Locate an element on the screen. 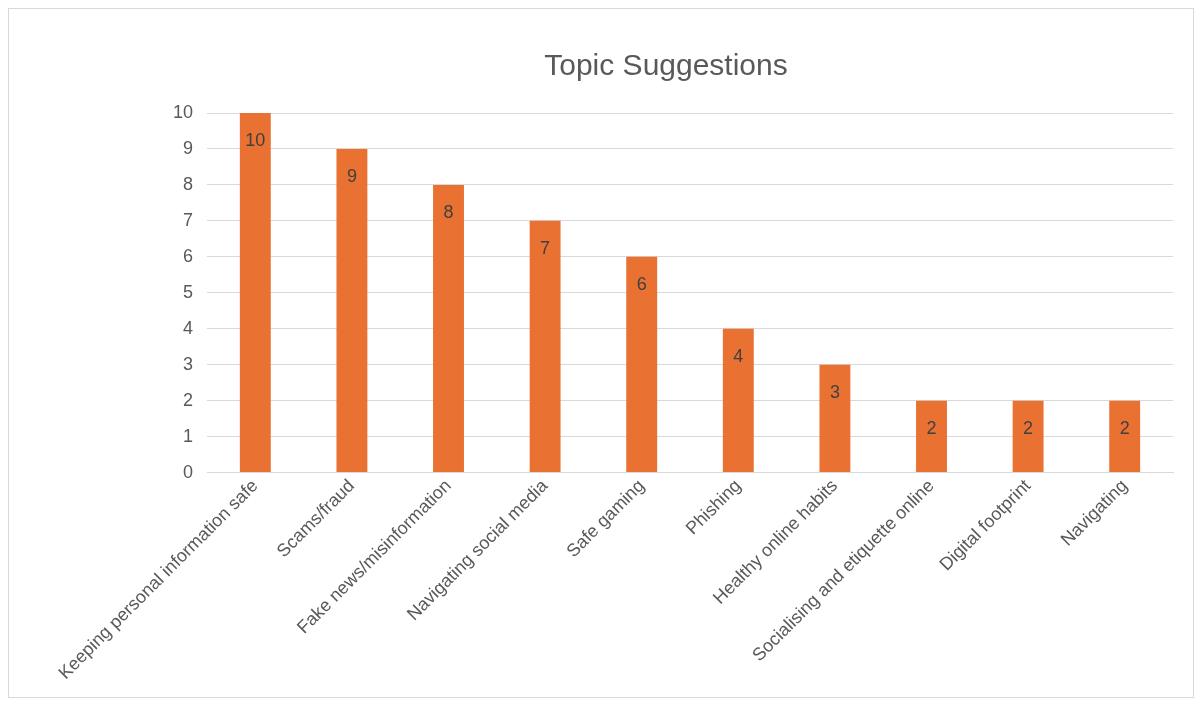 Image resolution: width=1202 pixels, height=706 pixels. y-tick-label: 4 is located at coordinates (188, 327).